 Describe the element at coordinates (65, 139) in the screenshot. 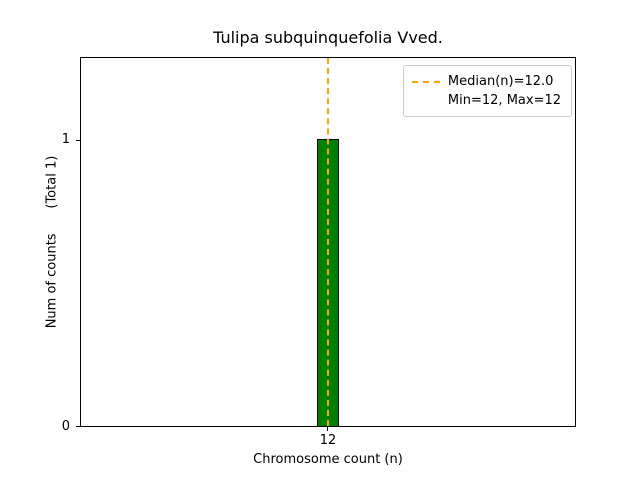

I see `y-tick-label-1: 1` at that location.